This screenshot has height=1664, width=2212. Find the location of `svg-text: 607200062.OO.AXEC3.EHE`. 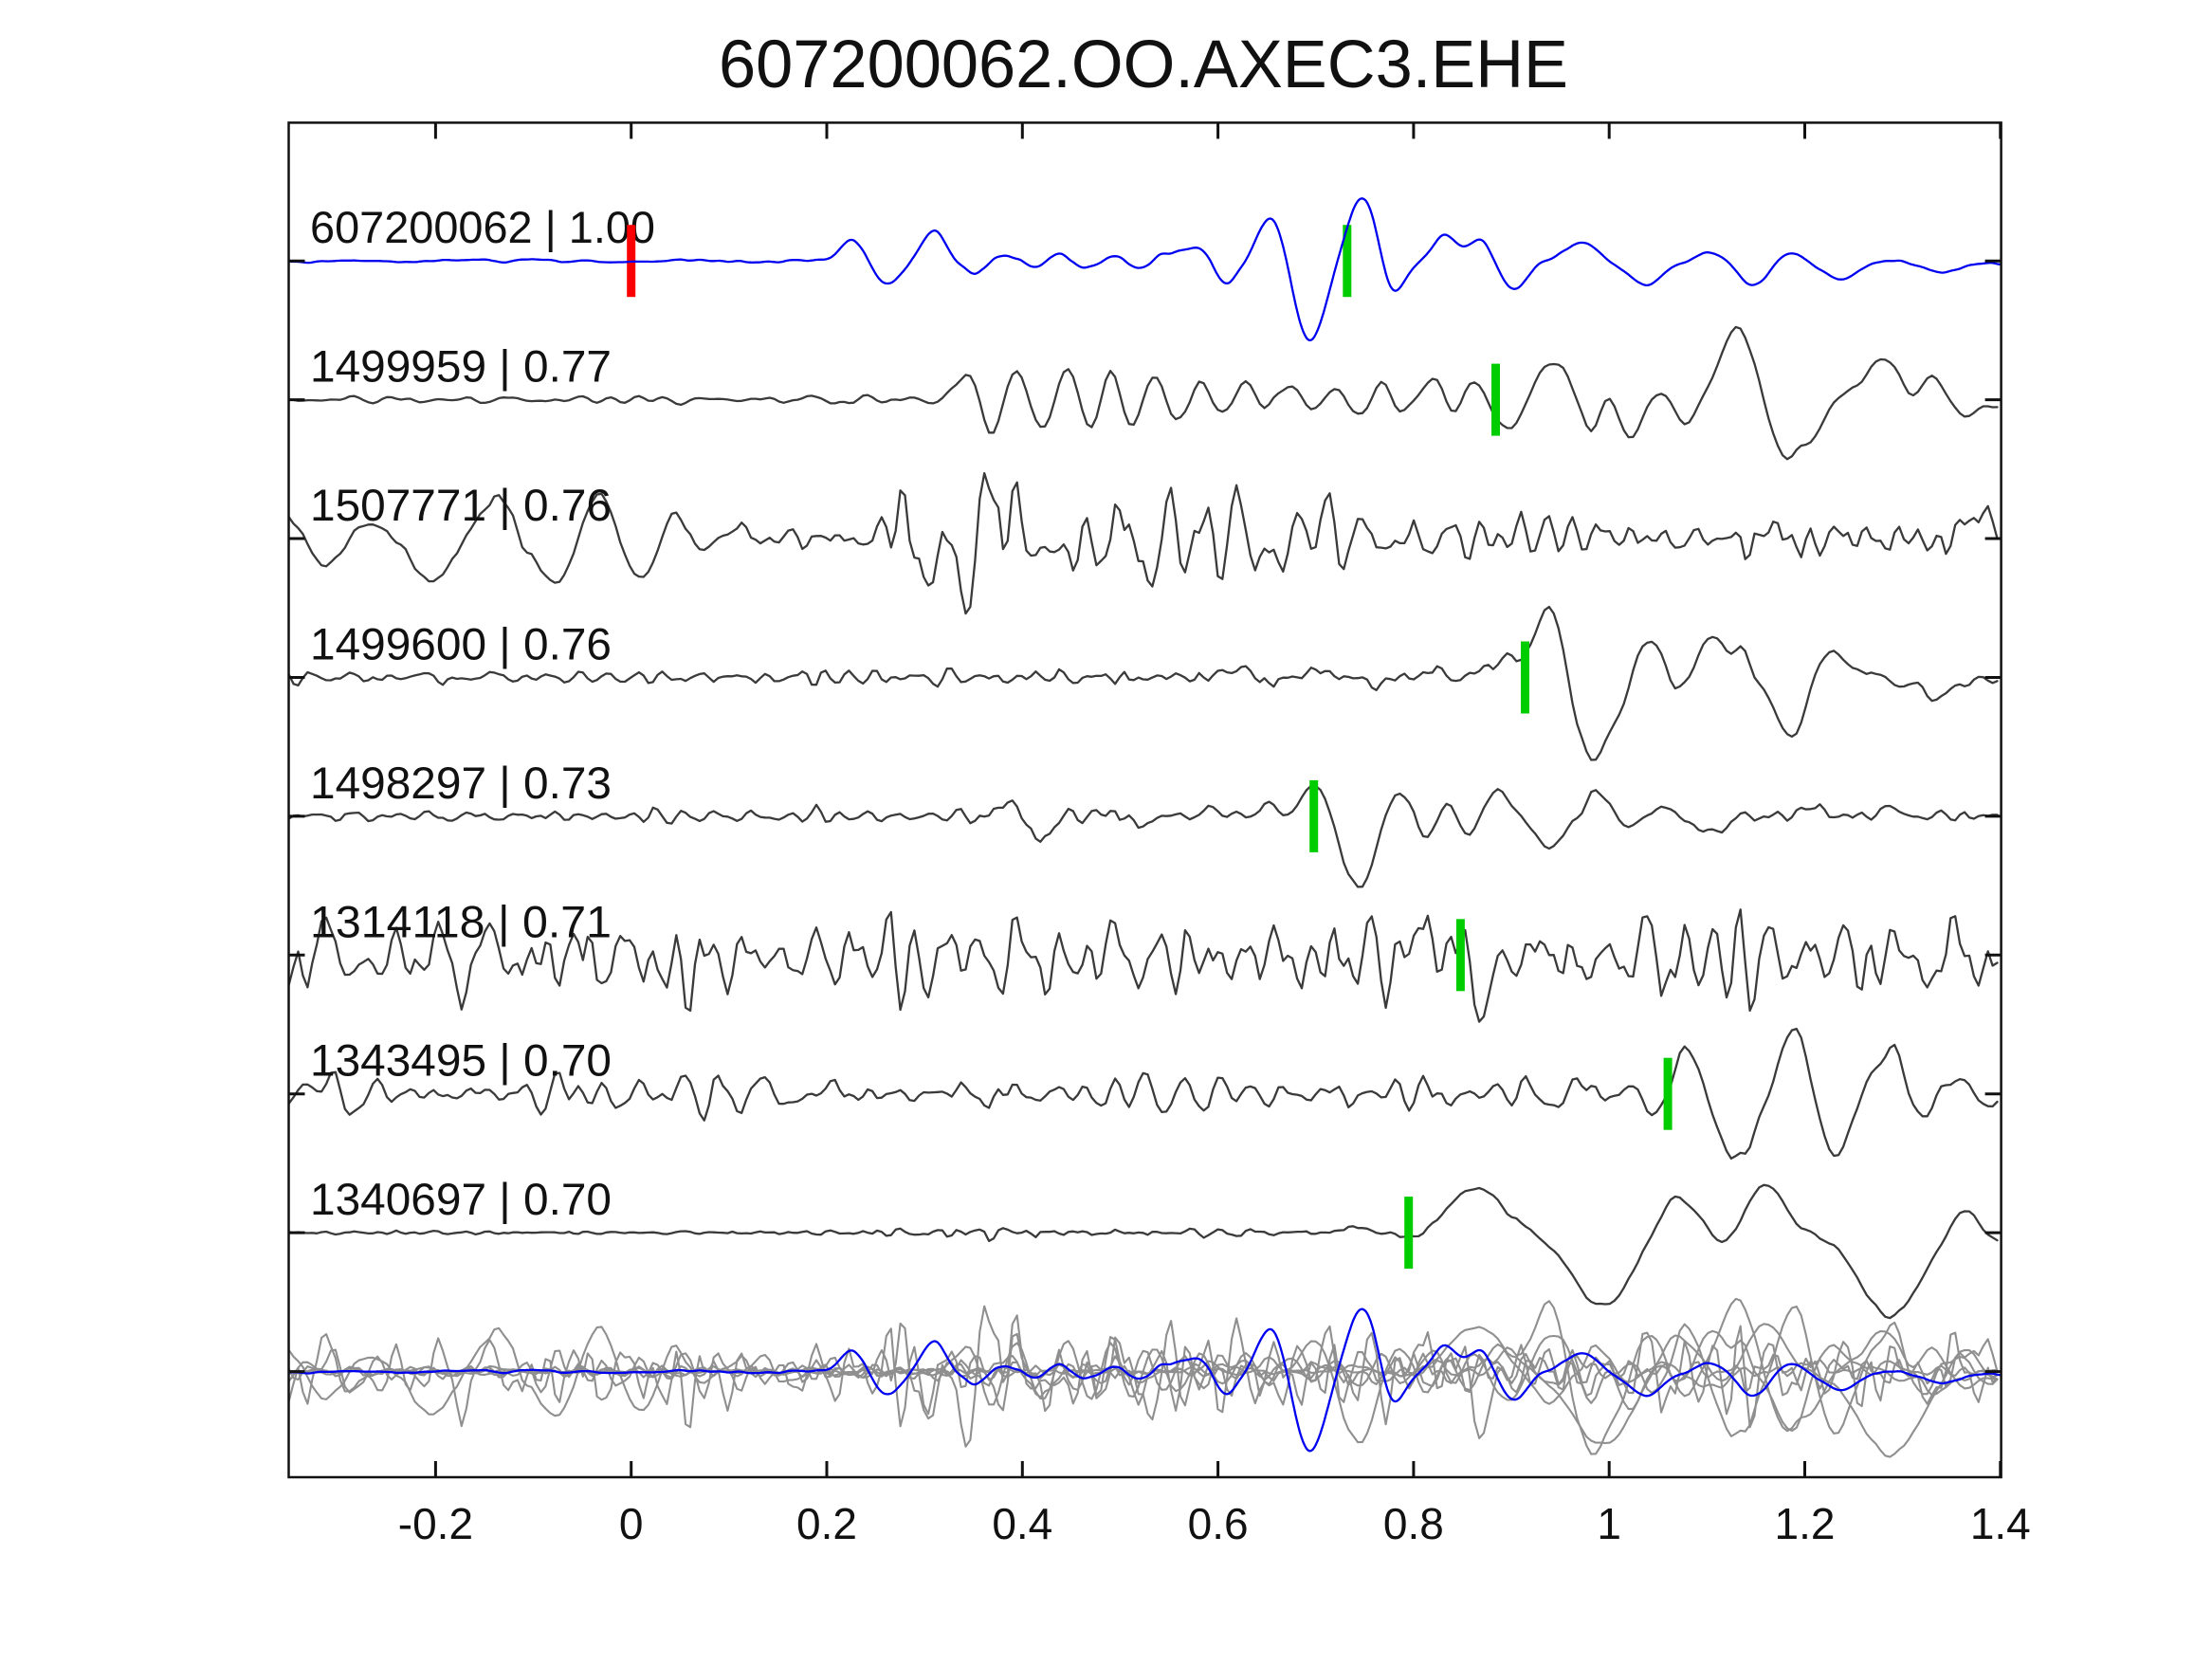

svg-text: 607200062.OO.AXEC3.EHE is located at coordinates (1143, 64).